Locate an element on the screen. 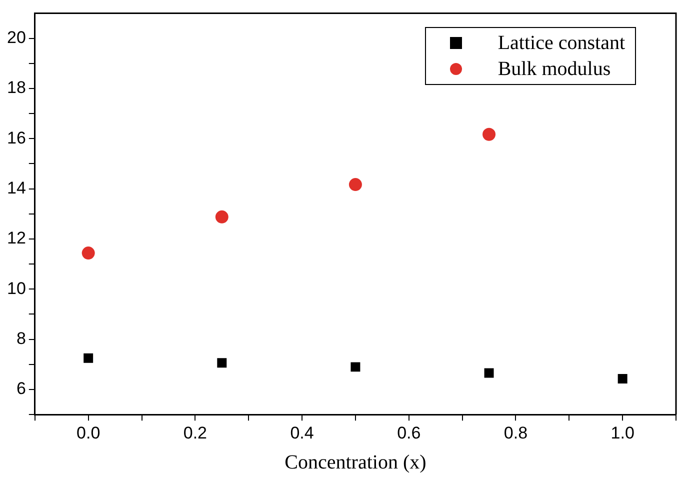  y-tick-label: 10 is located at coordinates (16, 288).